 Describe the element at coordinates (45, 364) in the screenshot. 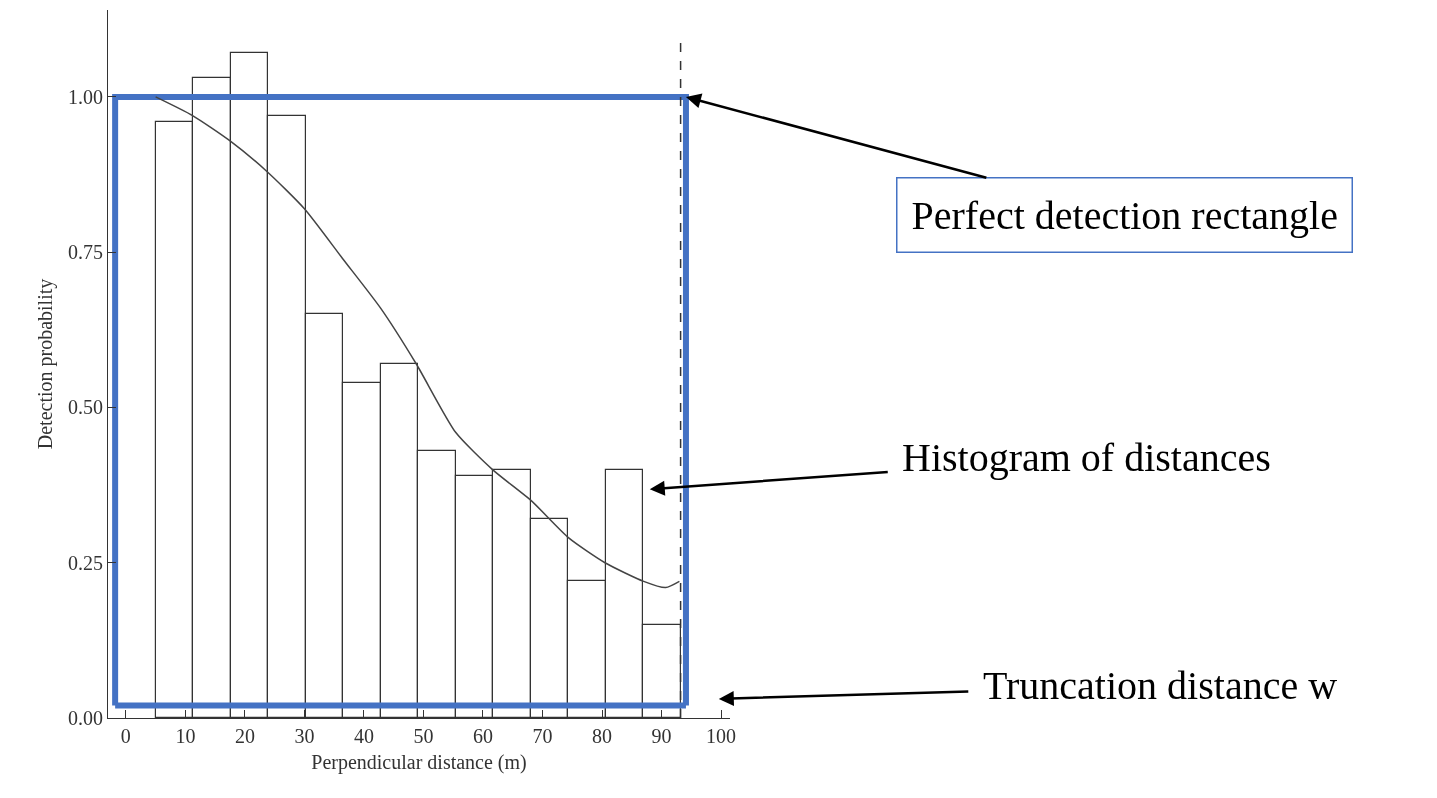

I see `y-axis-title: Detection probability` at that location.